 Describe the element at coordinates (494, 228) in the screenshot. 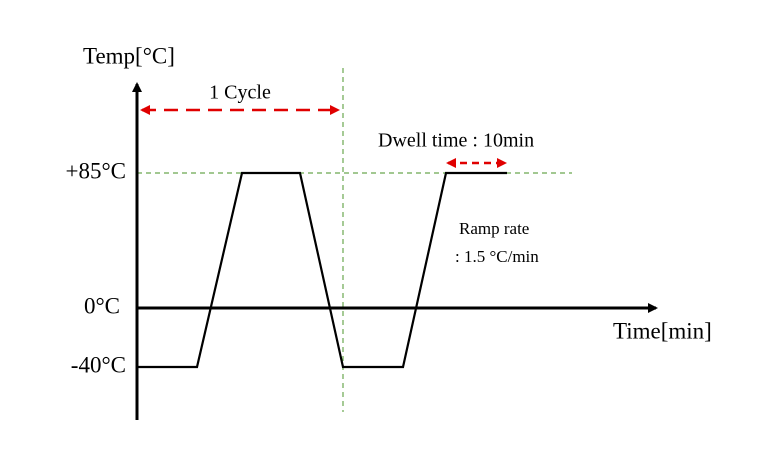

I see `ramp-label: Ramp rate` at that location.